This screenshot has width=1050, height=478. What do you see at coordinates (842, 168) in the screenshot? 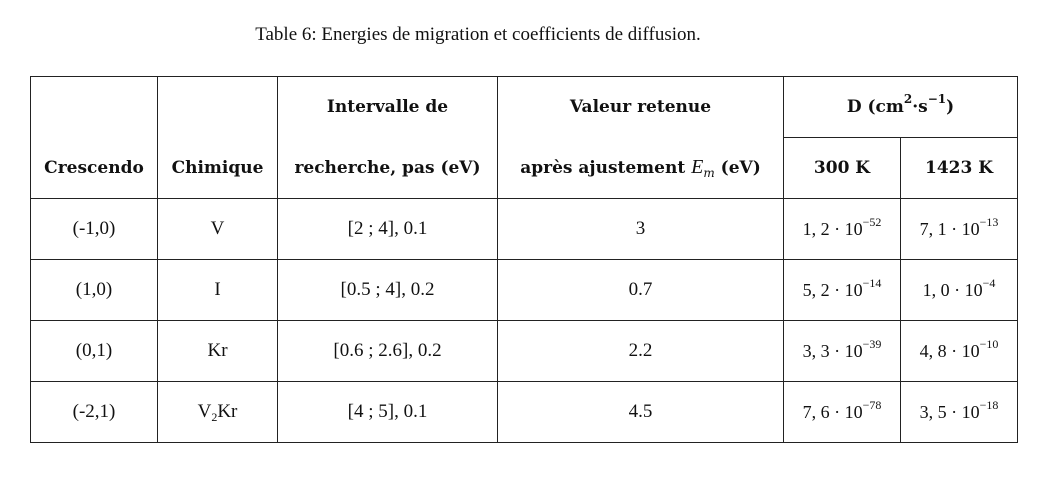
I see `header-300k: 300 K` at bounding box center [842, 168].